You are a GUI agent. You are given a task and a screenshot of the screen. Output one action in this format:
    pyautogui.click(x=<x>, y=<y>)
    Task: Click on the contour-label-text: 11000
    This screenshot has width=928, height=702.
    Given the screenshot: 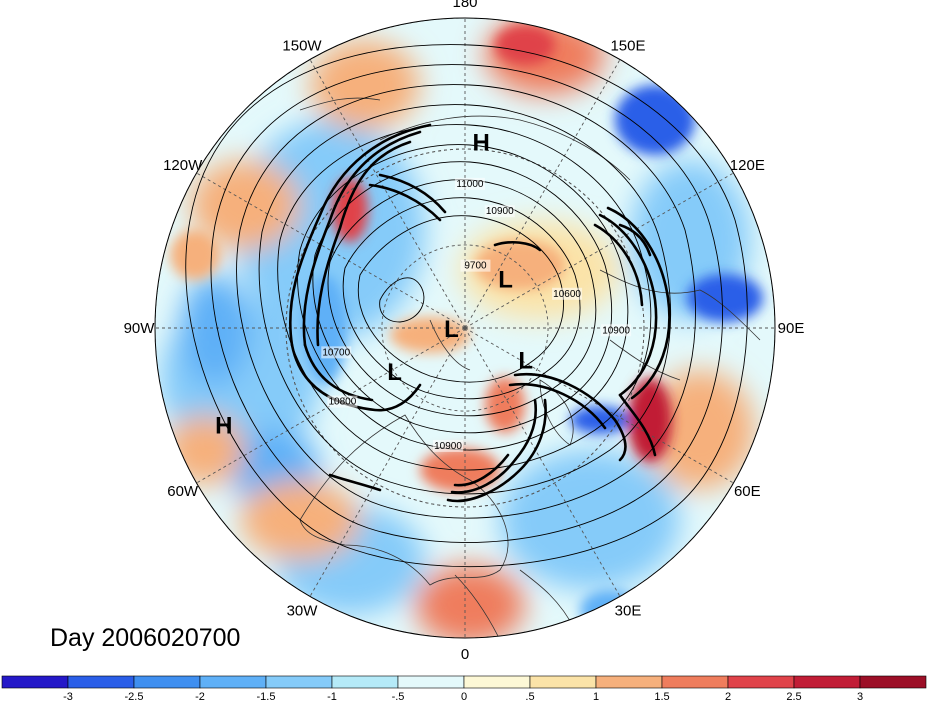 What is the action you would take?
    pyautogui.click(x=470, y=184)
    